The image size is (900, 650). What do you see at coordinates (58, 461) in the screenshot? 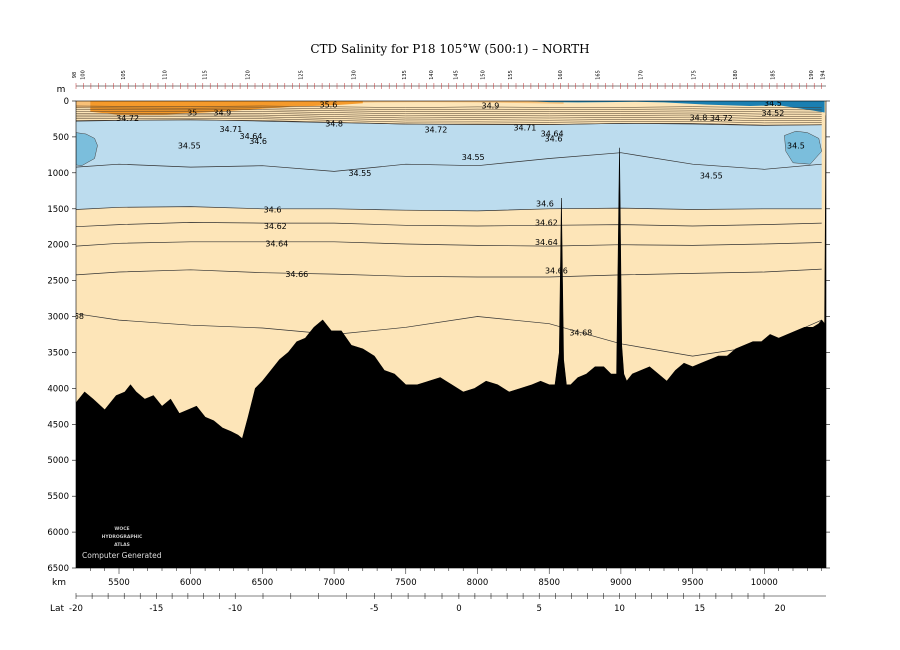
I see `depth-tick-label: 5000` at bounding box center [58, 461].